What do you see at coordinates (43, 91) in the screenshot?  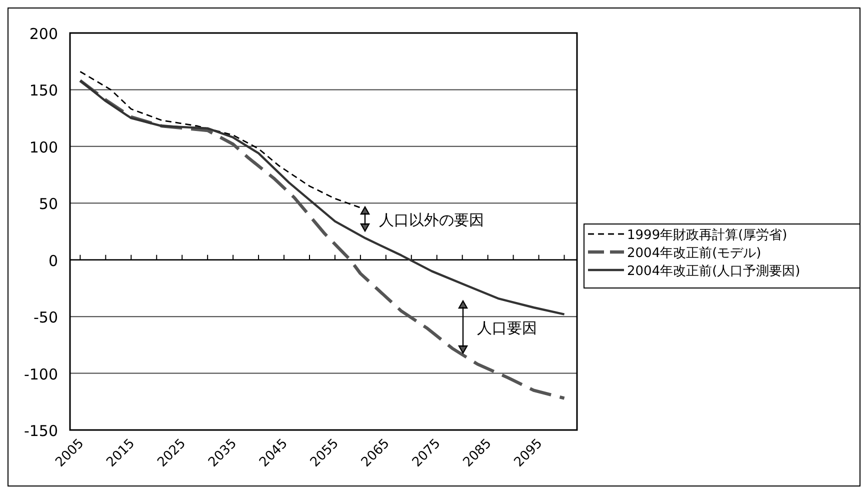 I see `y-tick-label: 150` at bounding box center [43, 91].